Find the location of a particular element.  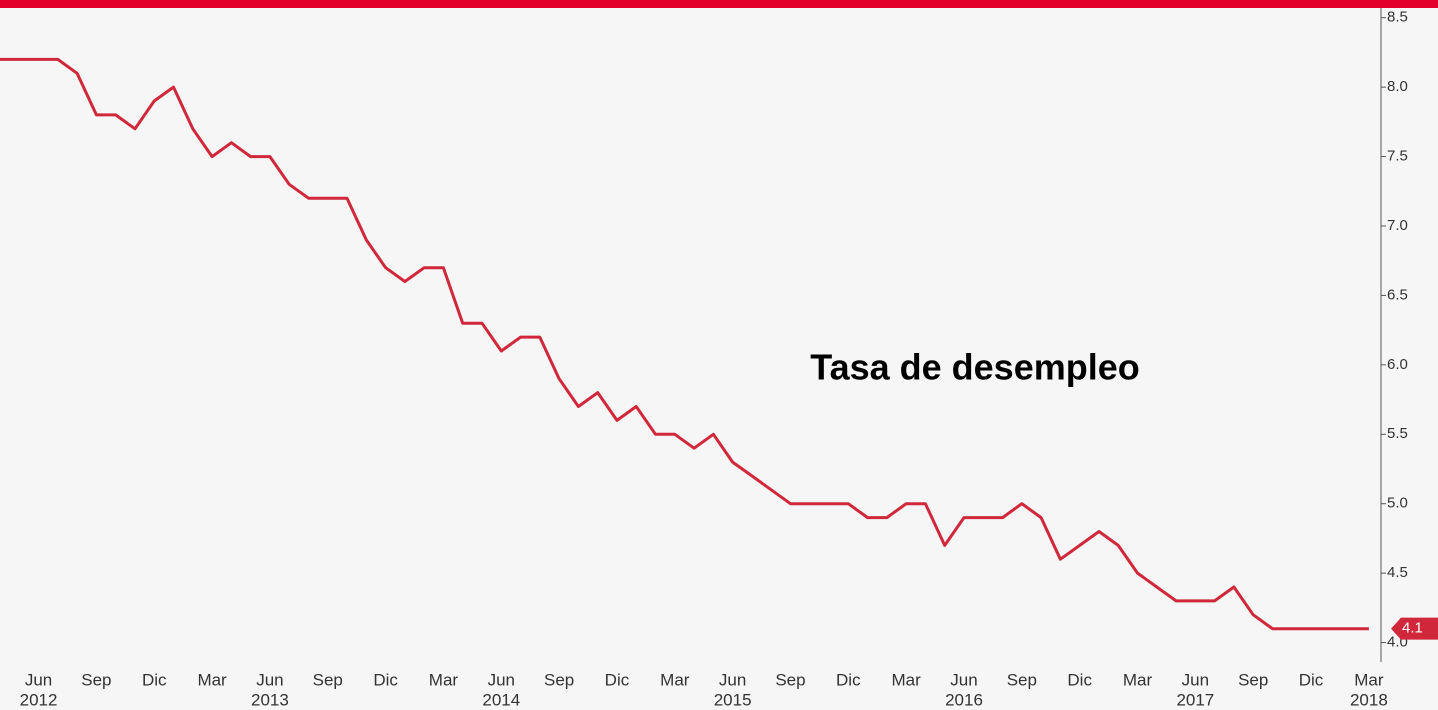

y-tick-label: 8.5 is located at coordinates (1397, 17).